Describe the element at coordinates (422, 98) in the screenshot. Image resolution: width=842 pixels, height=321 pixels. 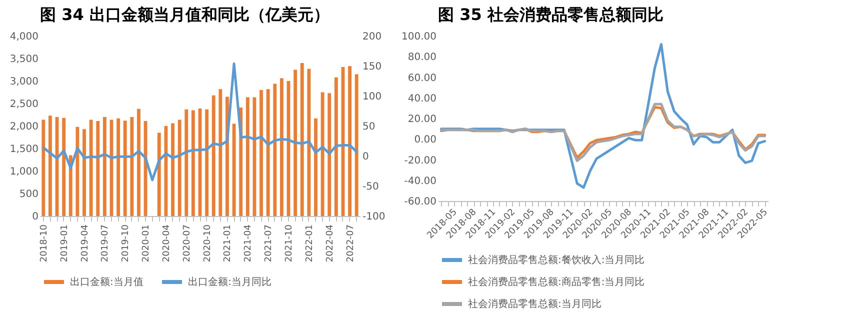
I see `y-tick-label: 40.00` at that location.